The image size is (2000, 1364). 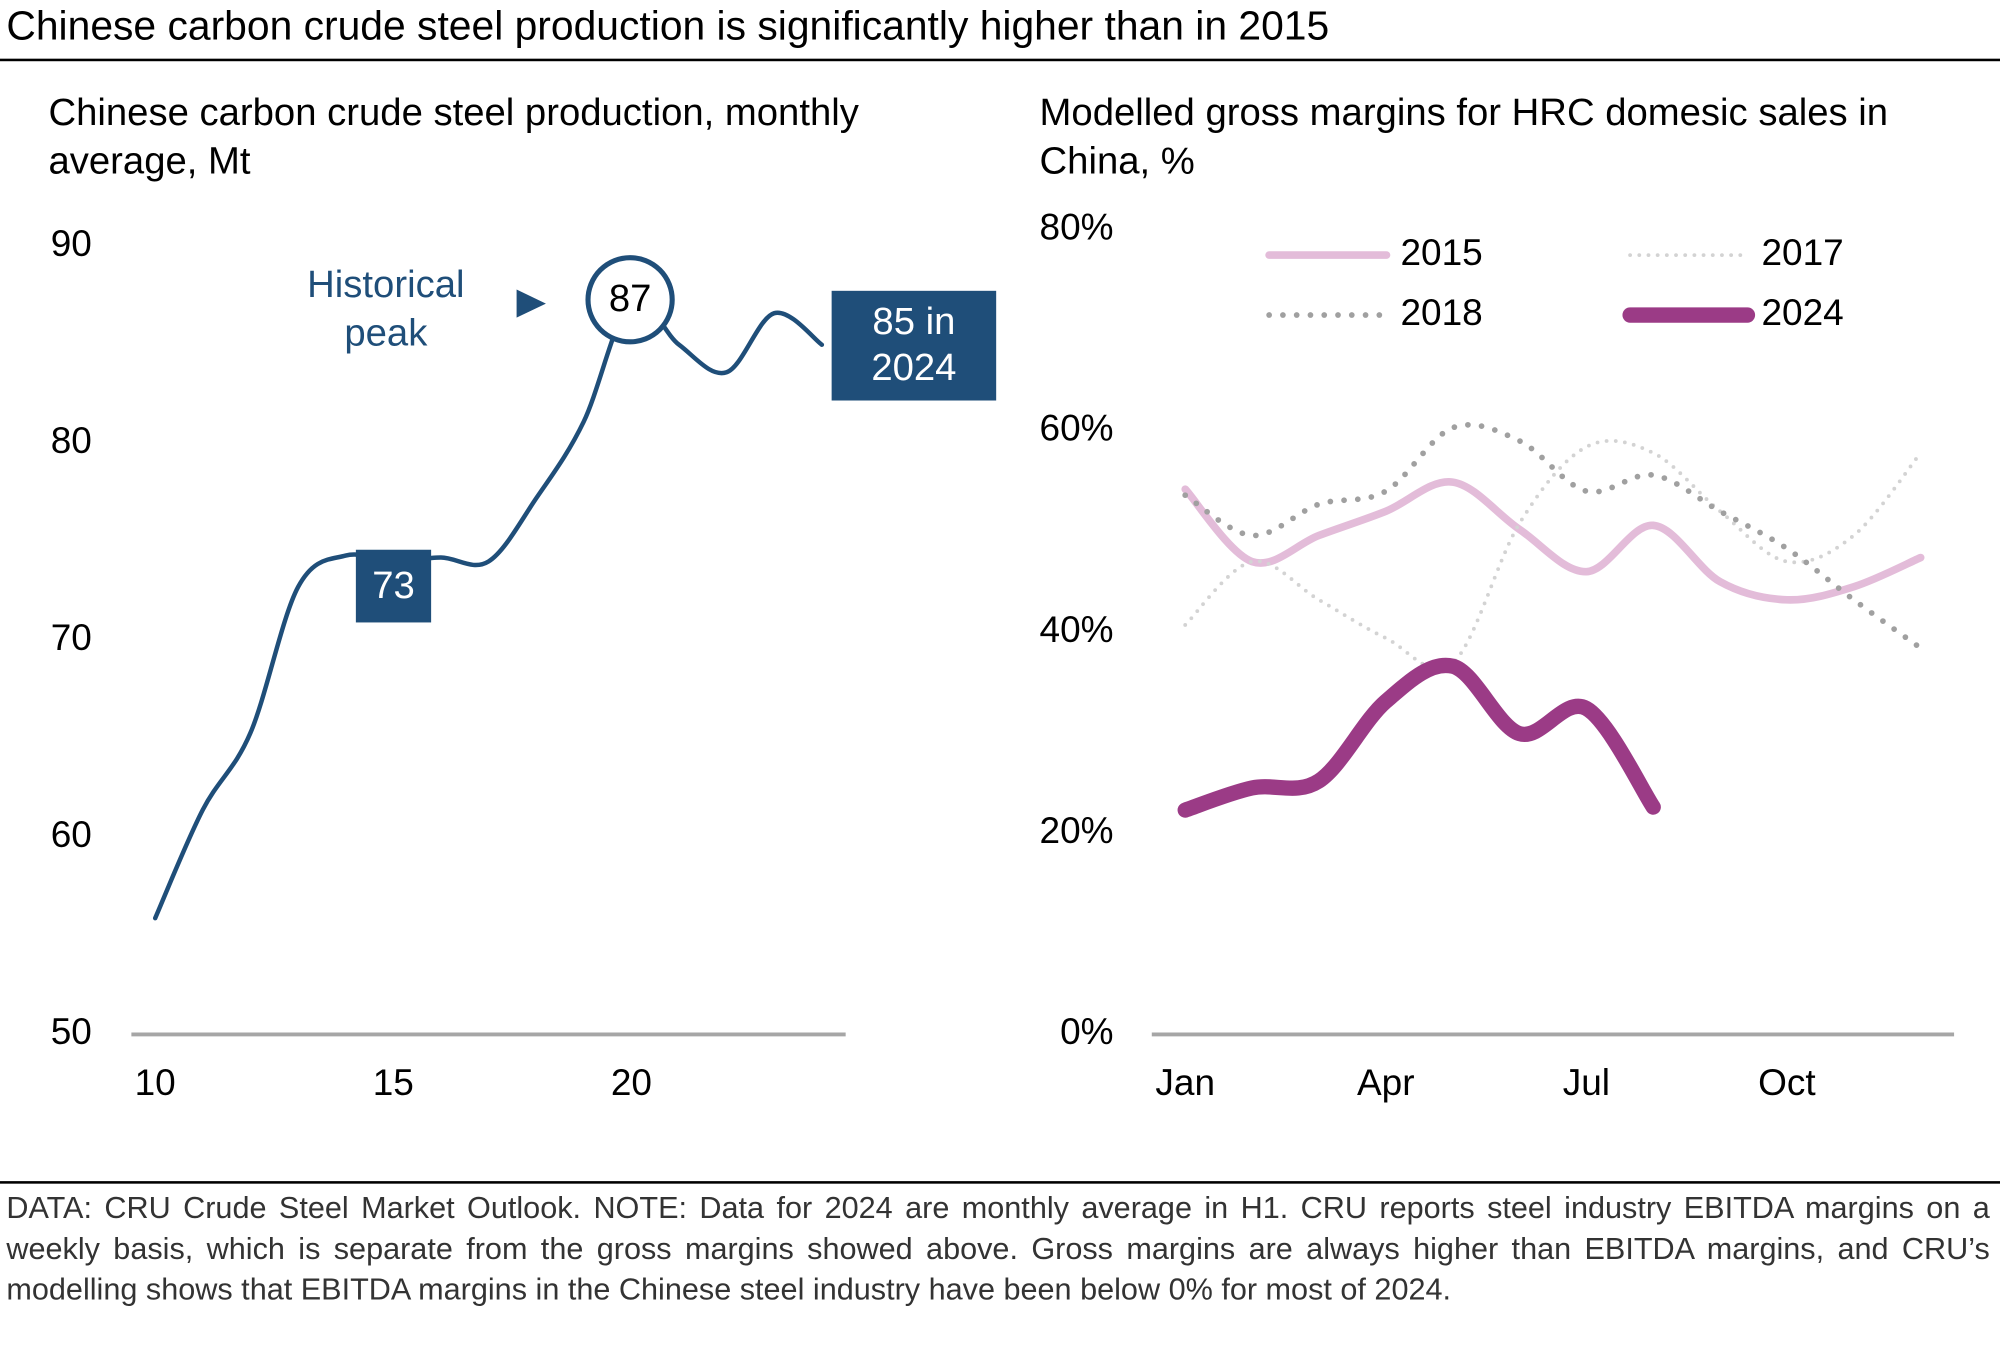 I want to click on x-tick-label: Jul, so click(x=1586, y=1082).